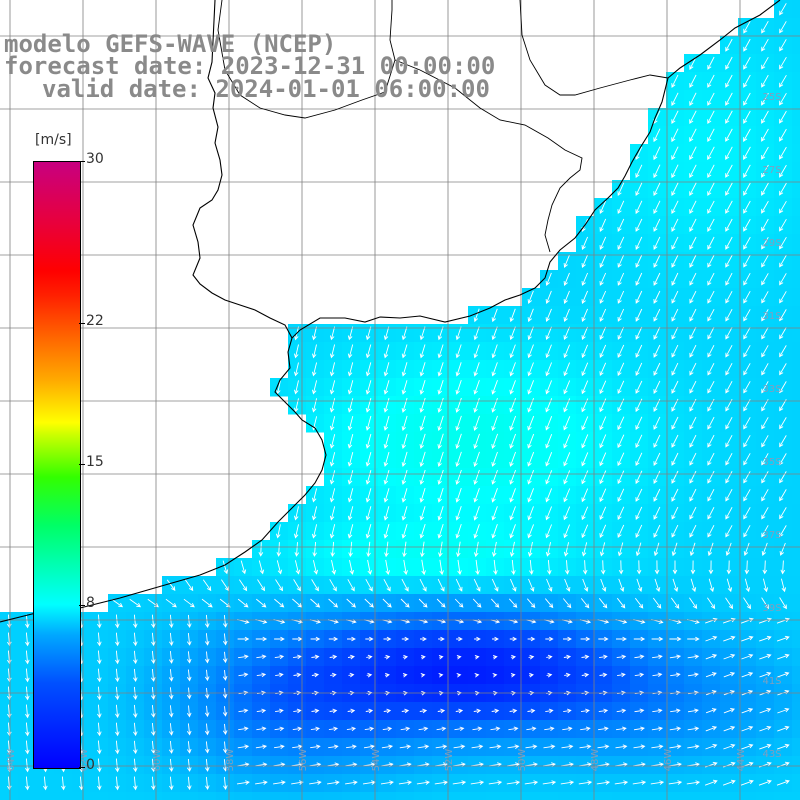  I want to click on lon-label: 62W, so click(84, 760).